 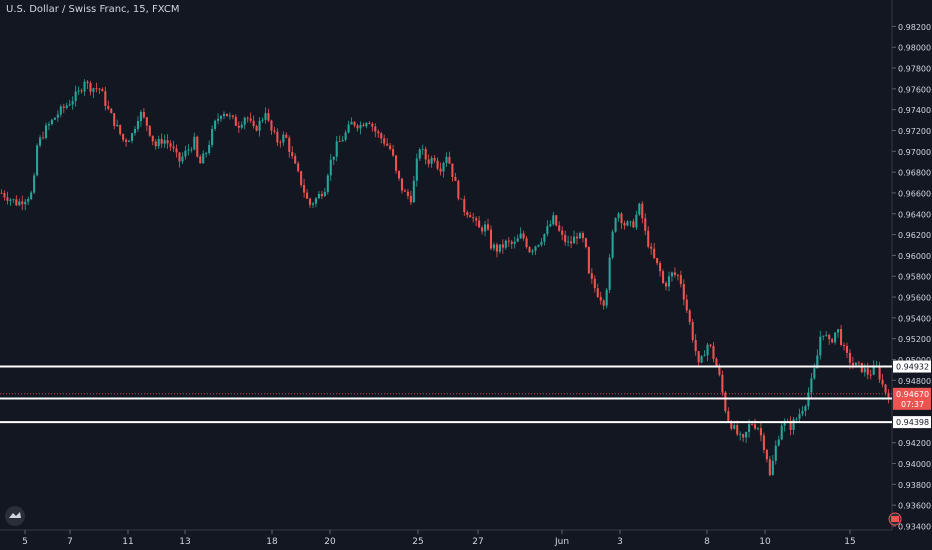 I want to click on current-price-label: 0.94670, so click(x=912, y=394).